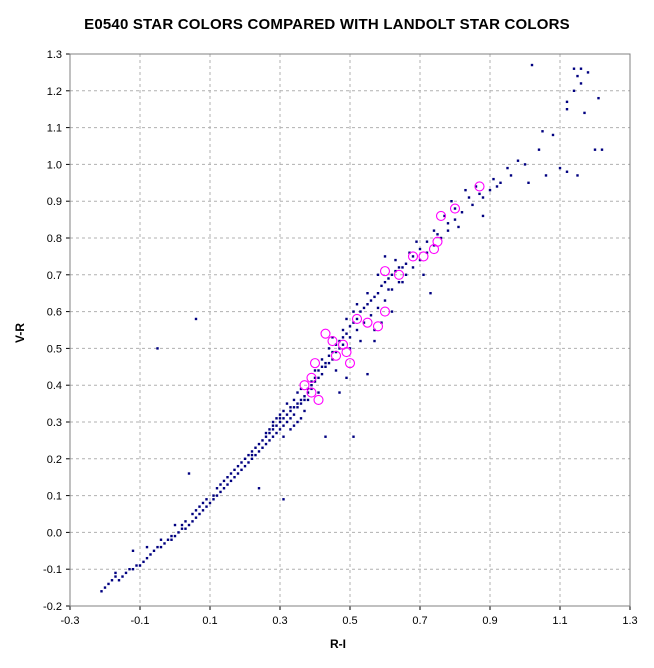 This screenshot has height=668, width=654. Describe the element at coordinates (54, 239) in the screenshot. I see `y-tick-label: 0.8` at that location.